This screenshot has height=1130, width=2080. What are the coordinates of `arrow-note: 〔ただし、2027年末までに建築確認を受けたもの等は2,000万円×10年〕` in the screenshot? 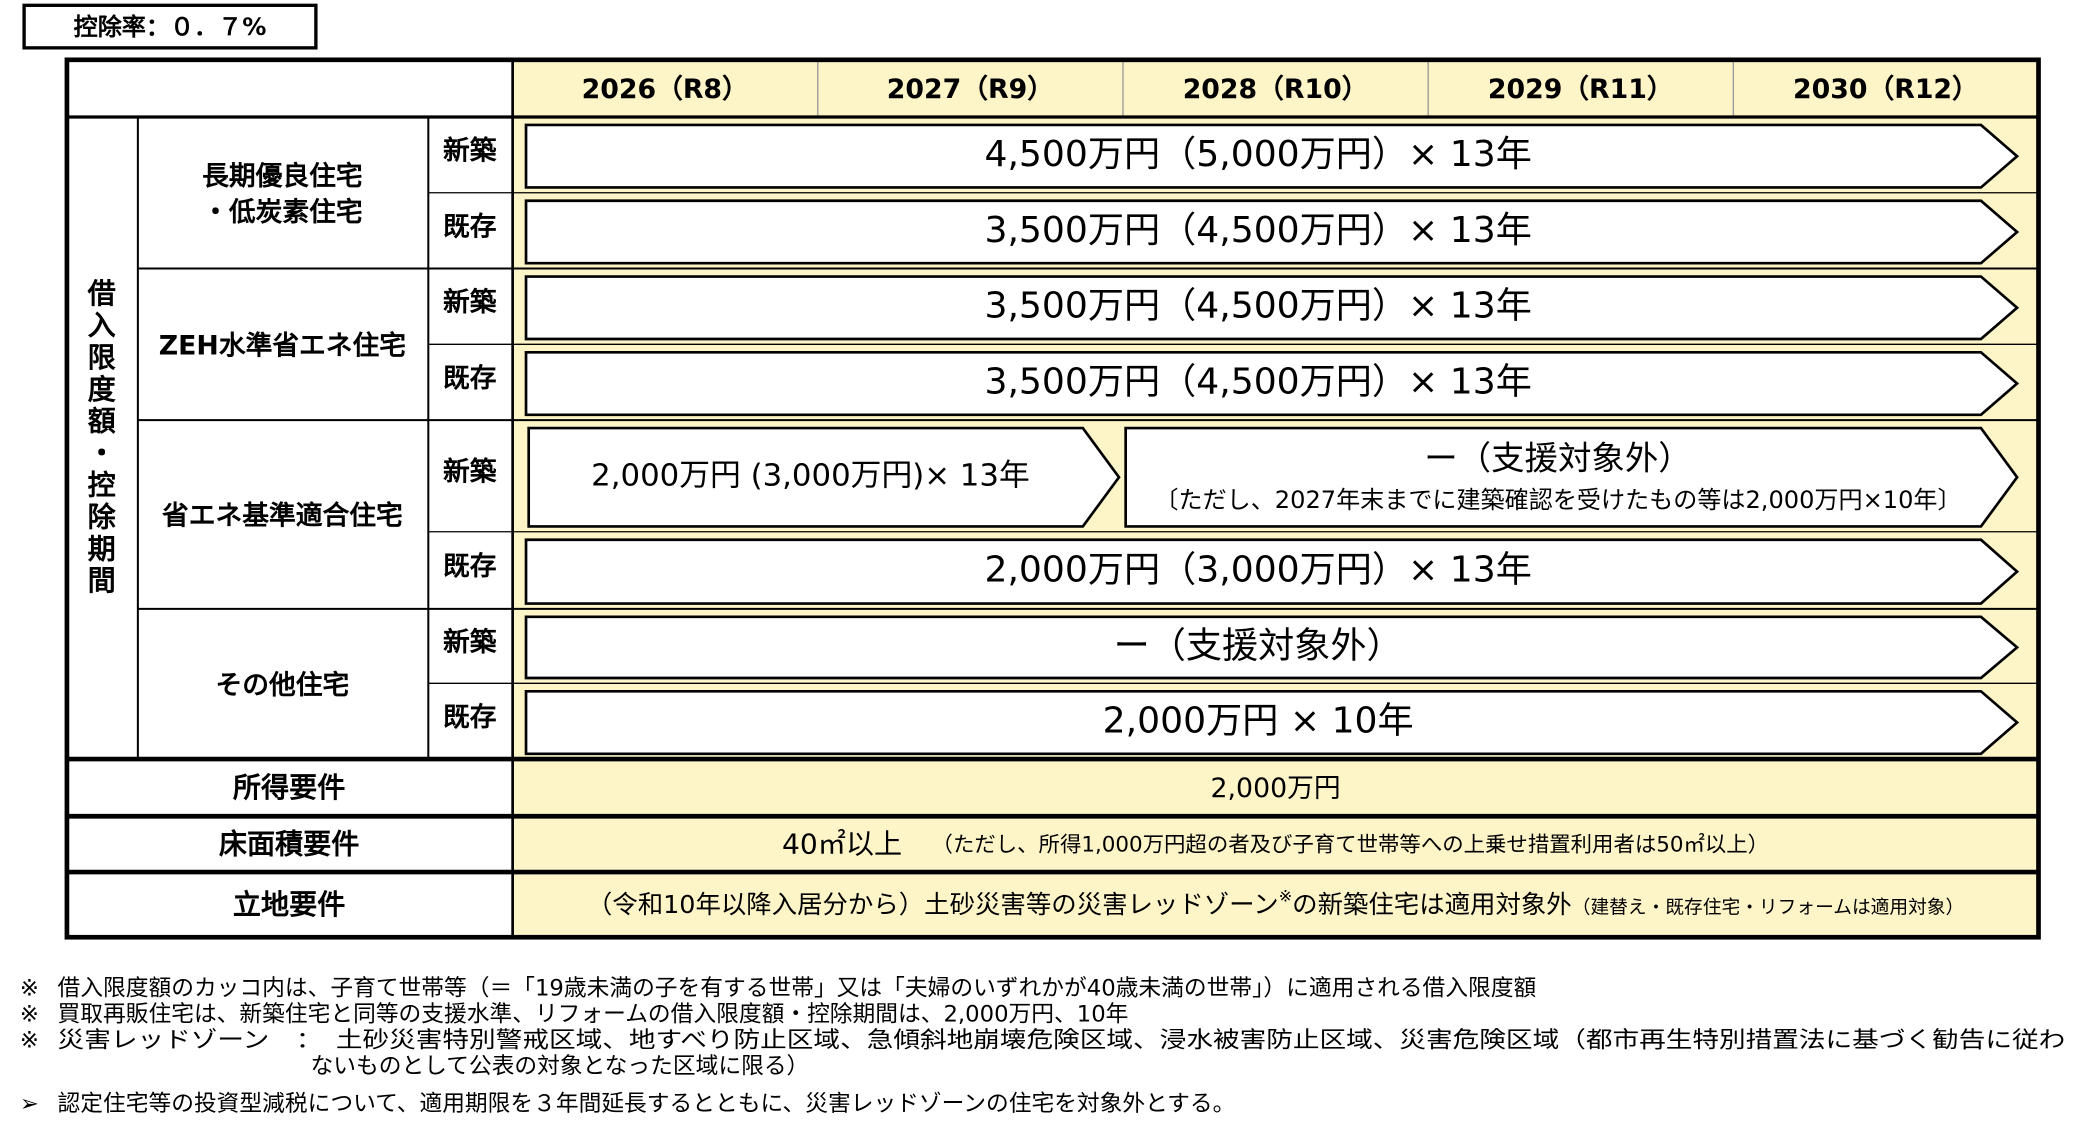 It's located at (1557, 500).